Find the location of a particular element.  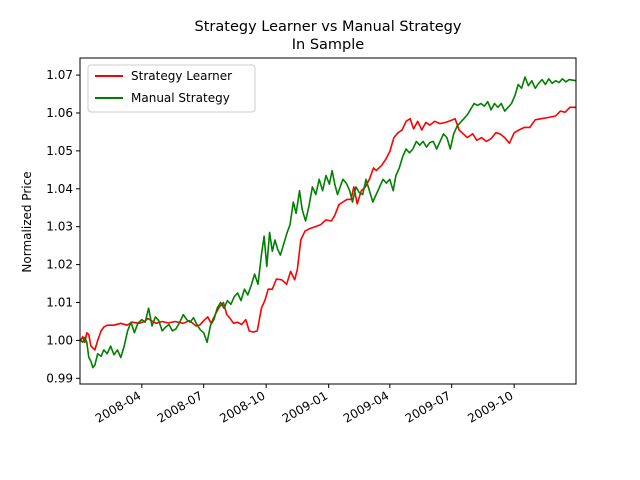

y-tick-label: 1.00 is located at coordinates (59, 340).